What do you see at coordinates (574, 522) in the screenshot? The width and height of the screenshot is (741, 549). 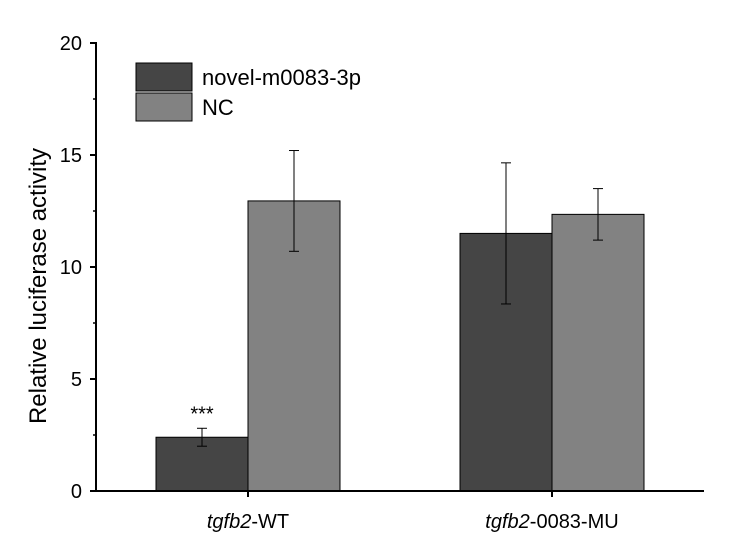 I see `x-tick-label-suffix: -0083-MU` at bounding box center [574, 522].